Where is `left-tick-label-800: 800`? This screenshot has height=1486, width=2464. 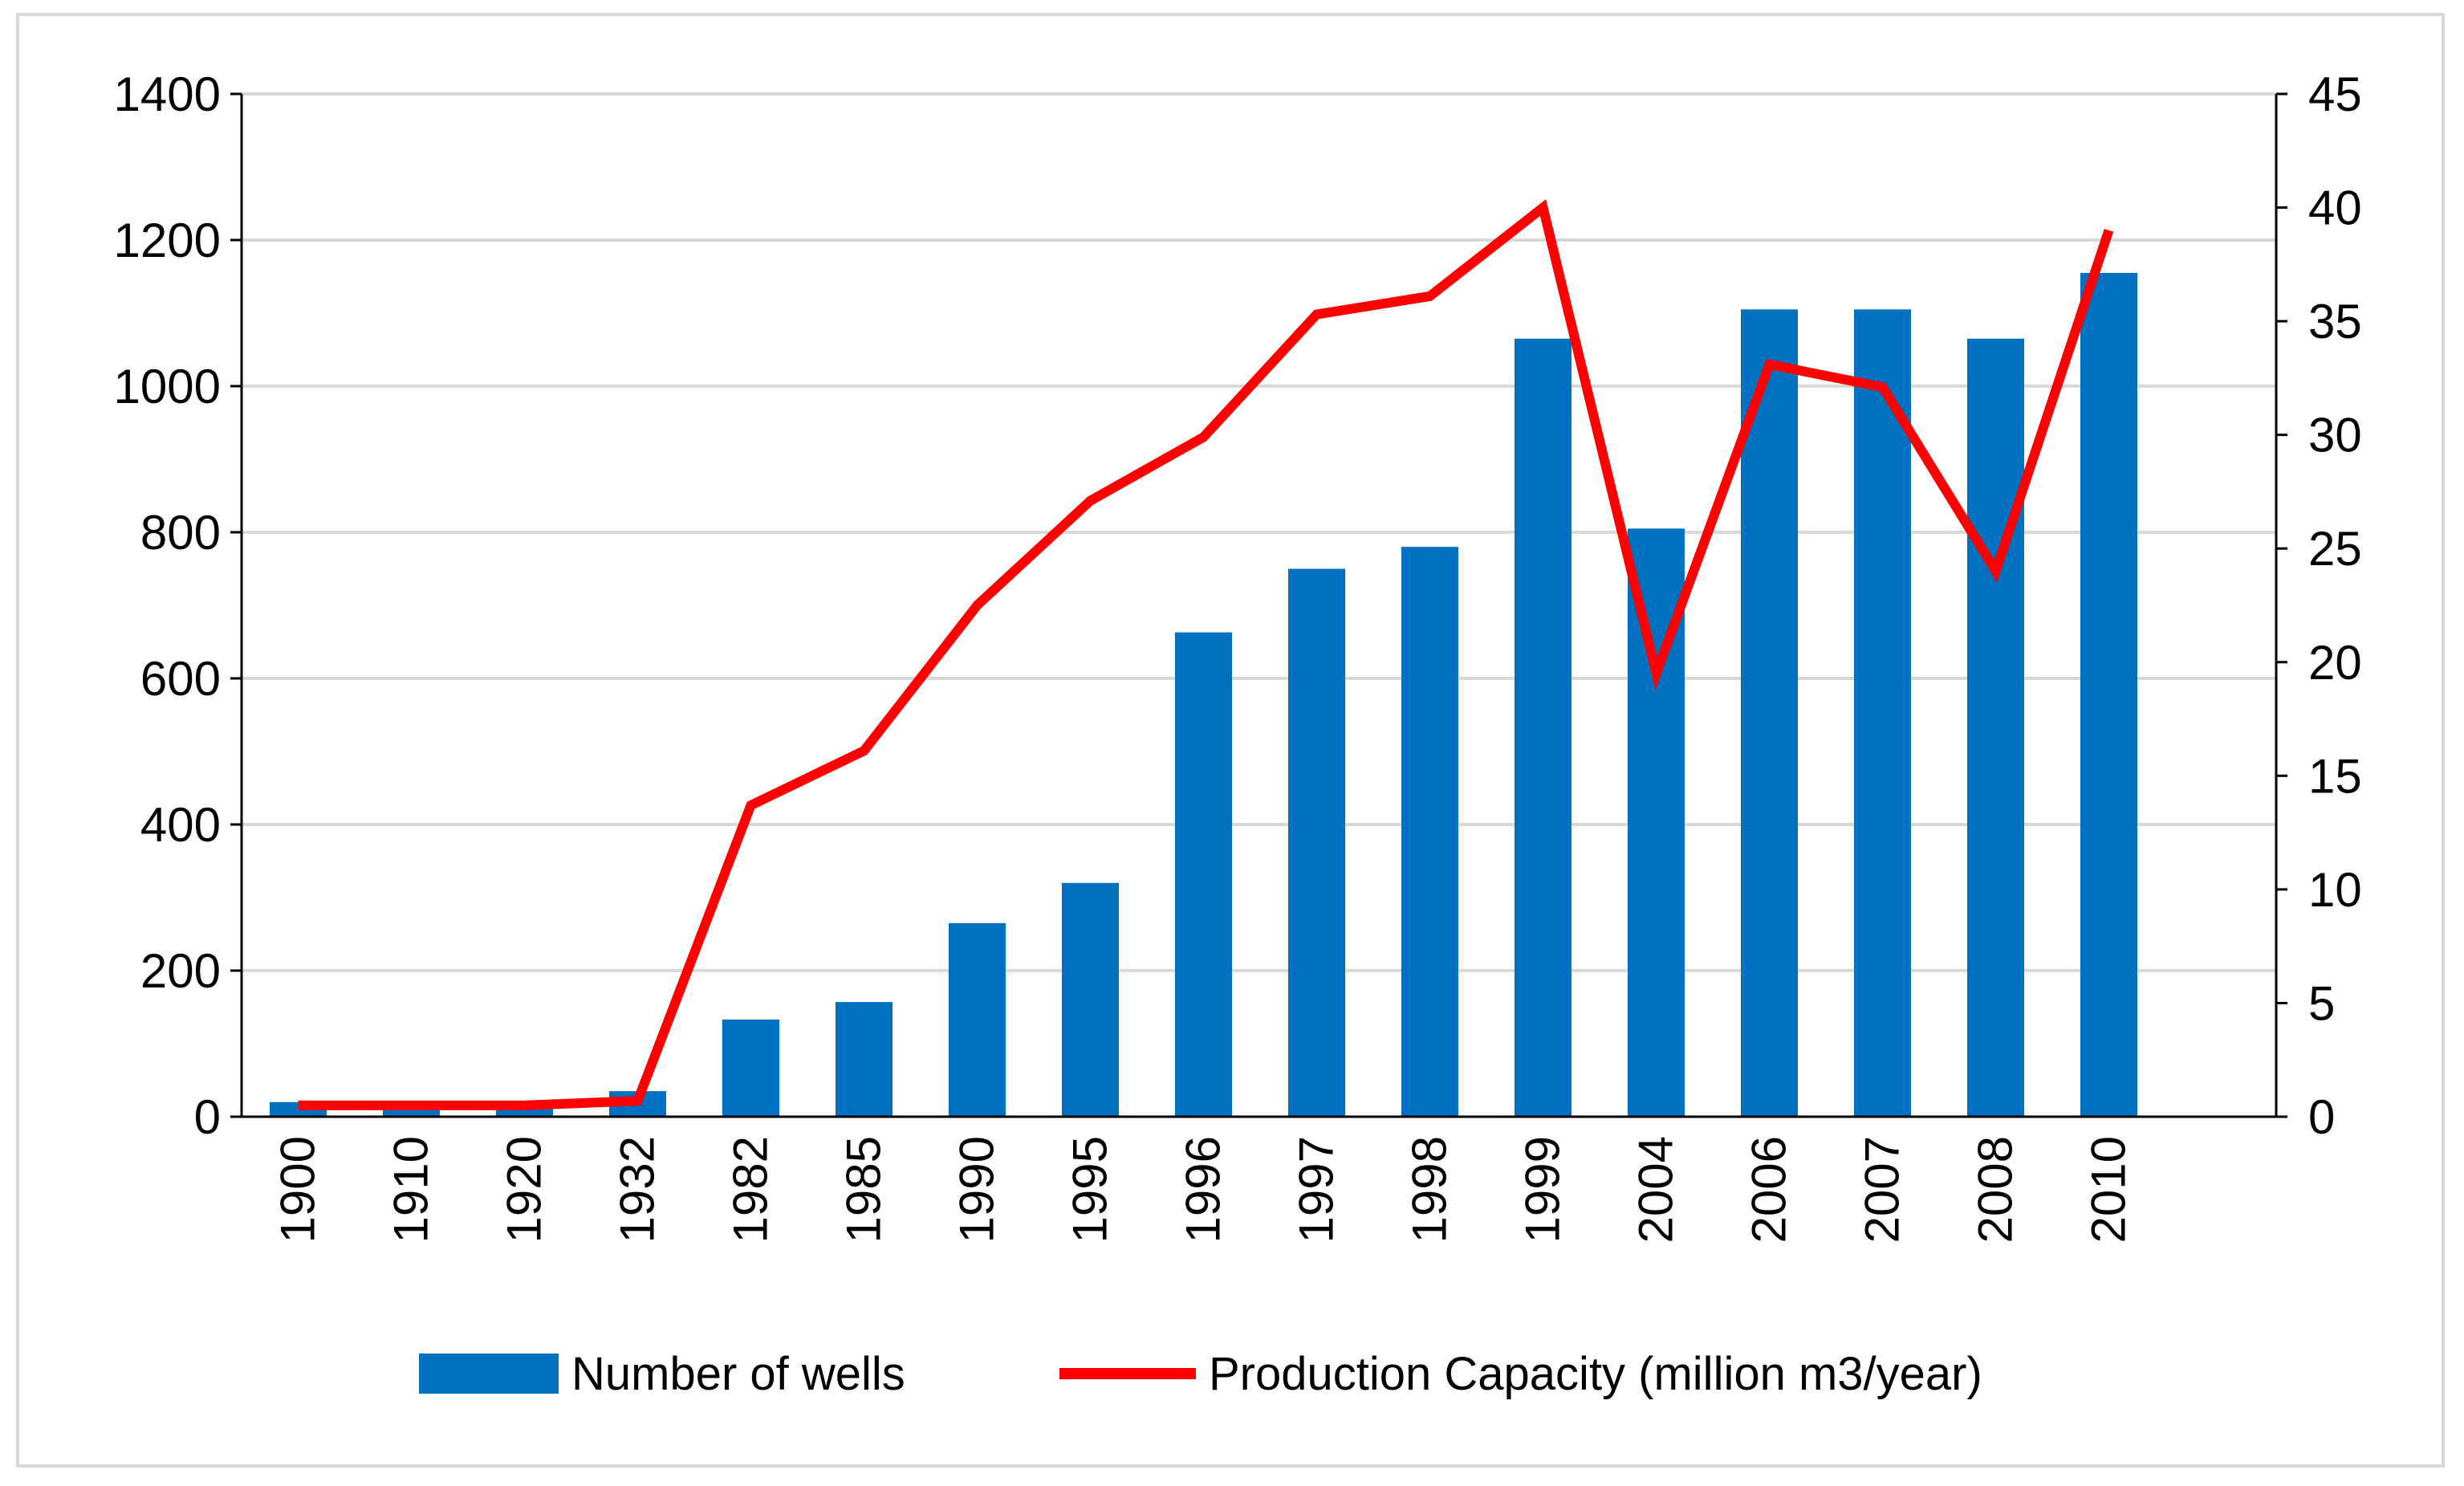
left-tick-label-800: 800 is located at coordinates (180, 533).